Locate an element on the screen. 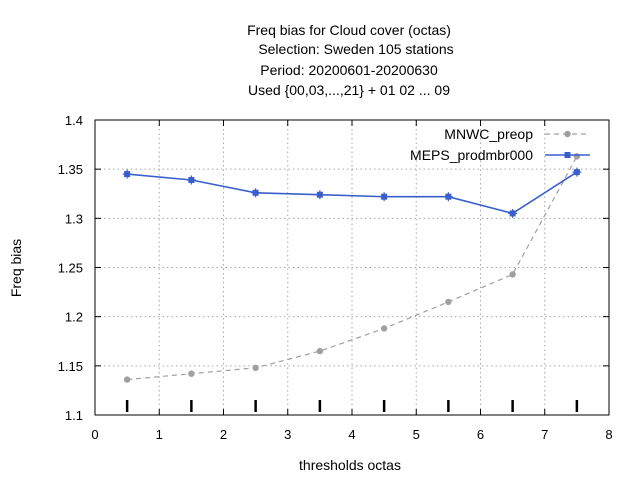  y-tick-label: 1.2 is located at coordinates (74, 317).